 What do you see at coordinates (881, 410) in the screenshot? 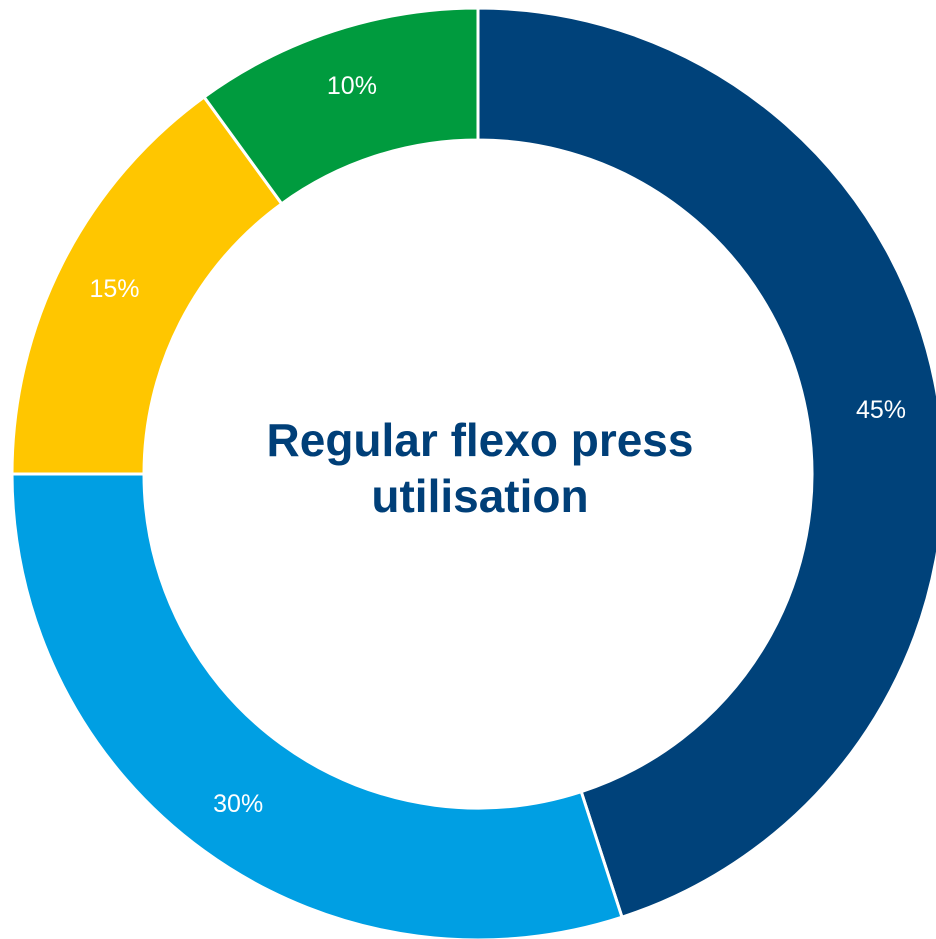
I see `slice-label-1: 45%` at bounding box center [881, 410].